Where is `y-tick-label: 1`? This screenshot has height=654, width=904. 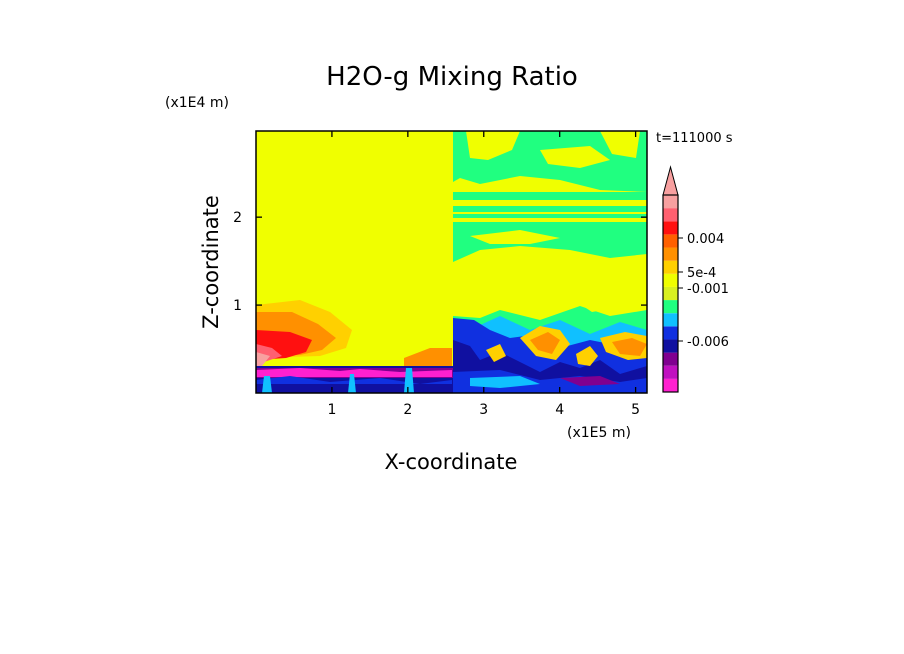 y-tick-label: 1 is located at coordinates (237, 306).